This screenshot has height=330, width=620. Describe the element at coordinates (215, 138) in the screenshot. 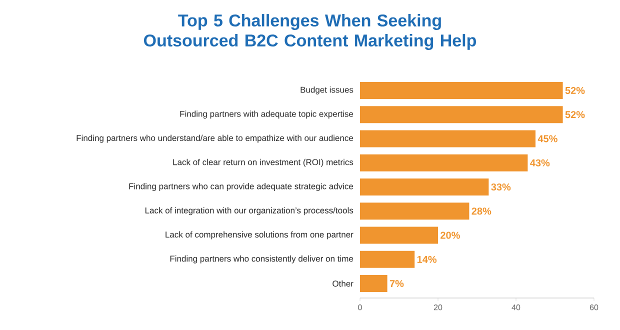

I see `y-tick-label: Finding partners who understand/are able to empathize with our audience` at that location.